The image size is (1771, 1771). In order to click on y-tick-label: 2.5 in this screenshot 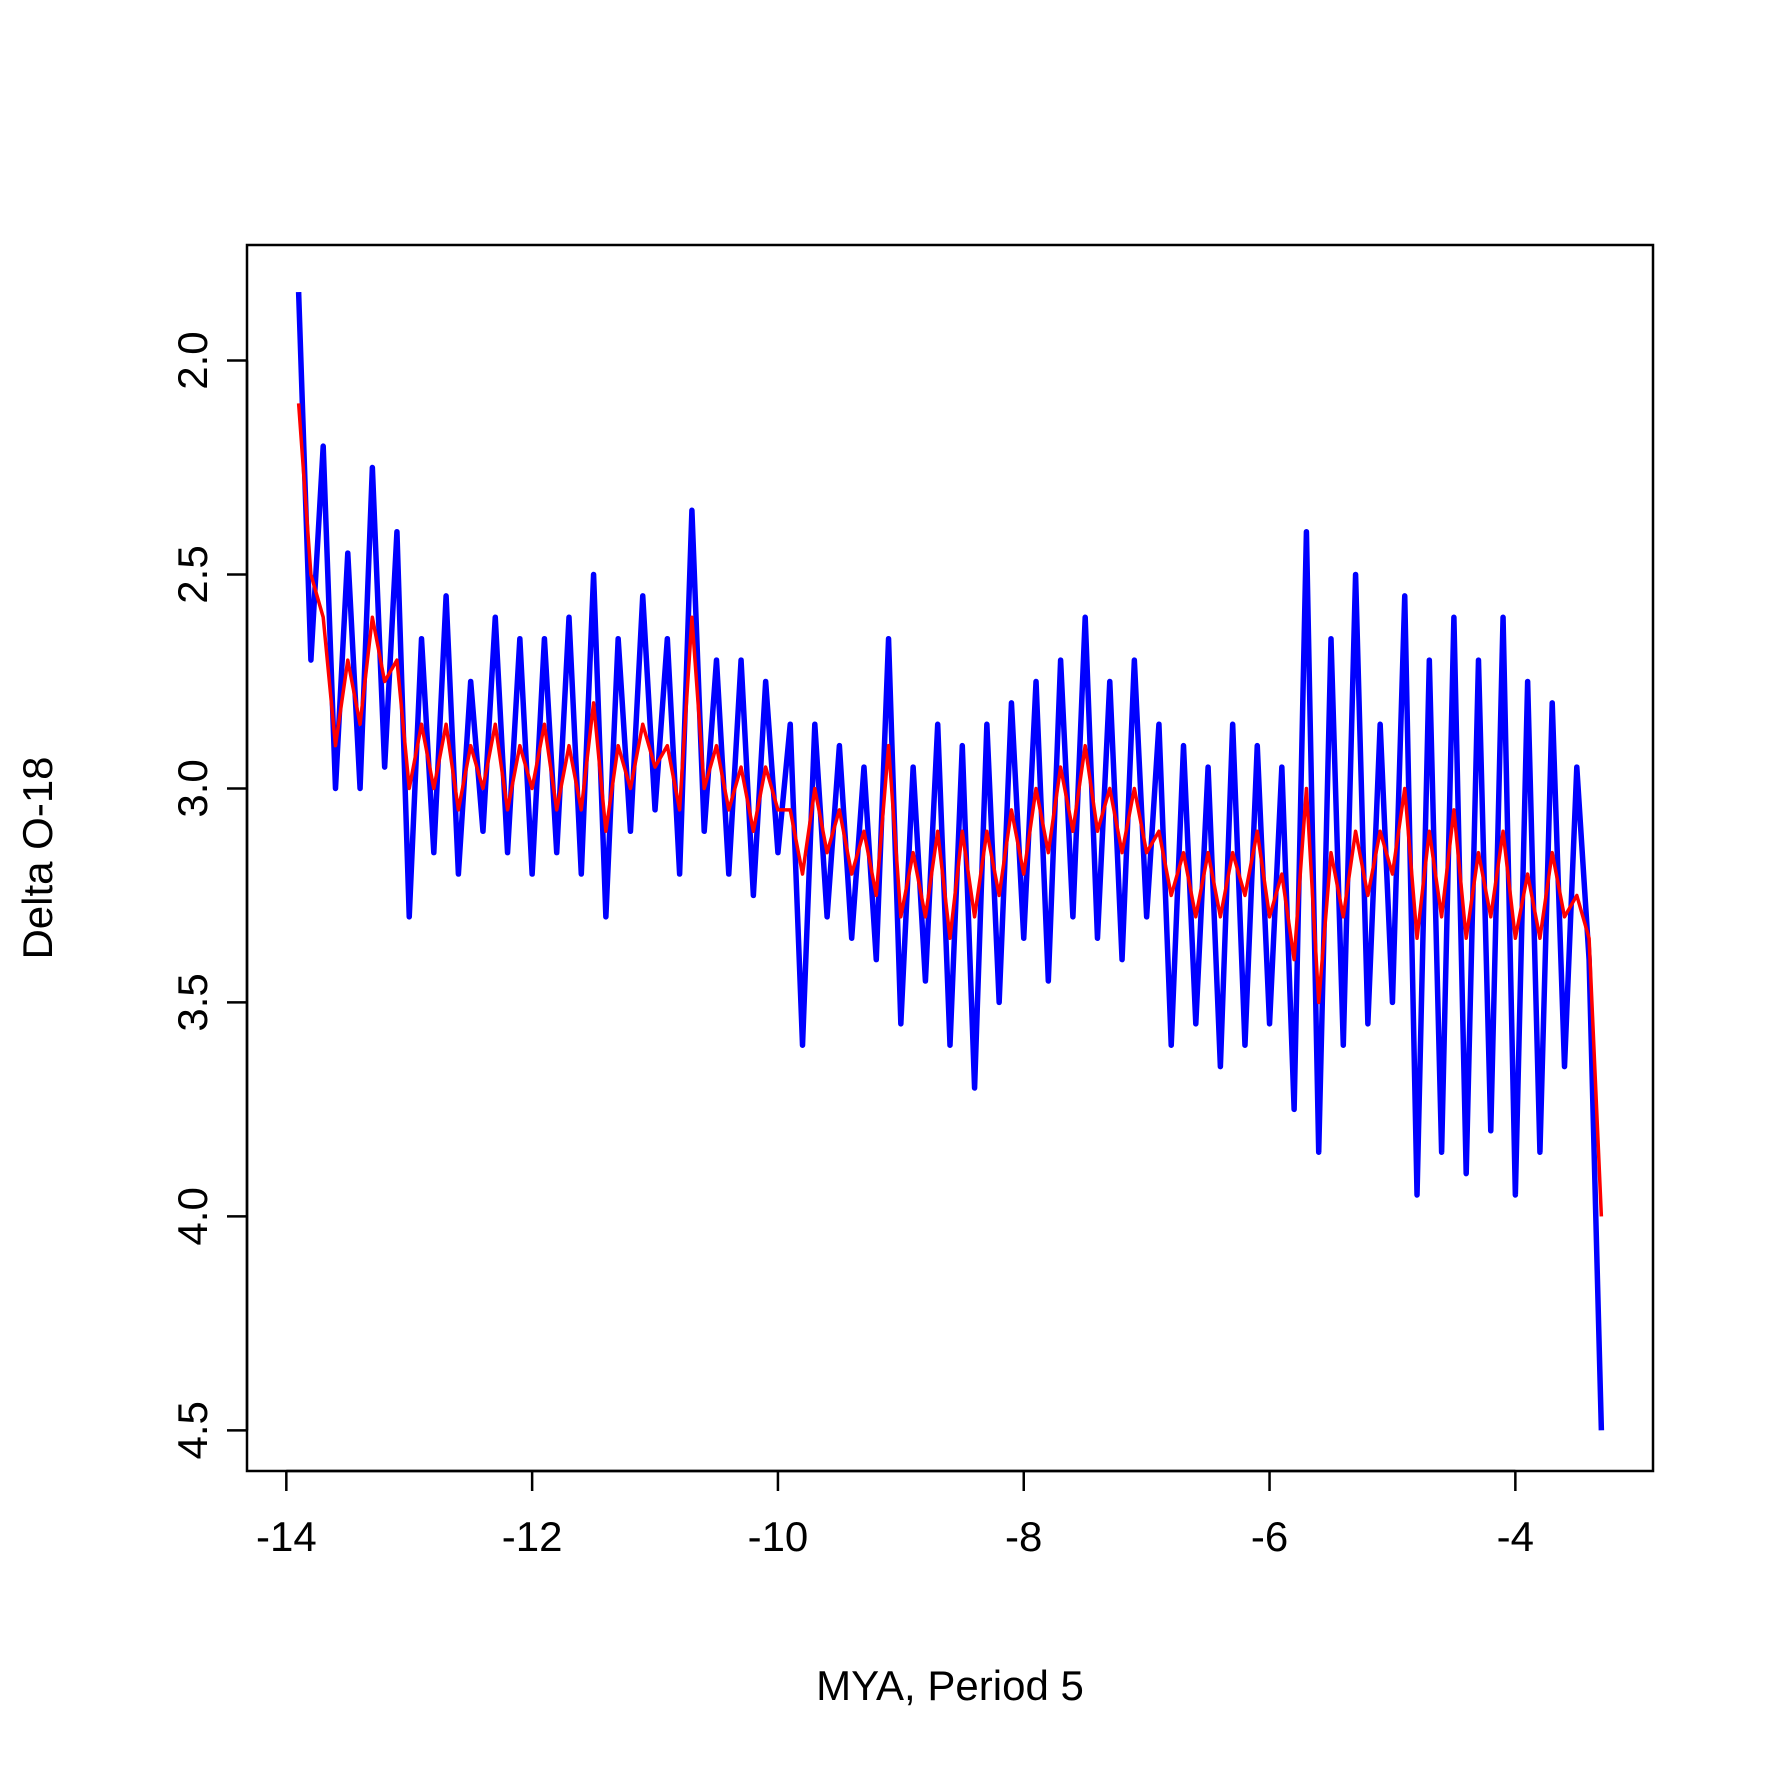, I will do `click(192, 574)`.